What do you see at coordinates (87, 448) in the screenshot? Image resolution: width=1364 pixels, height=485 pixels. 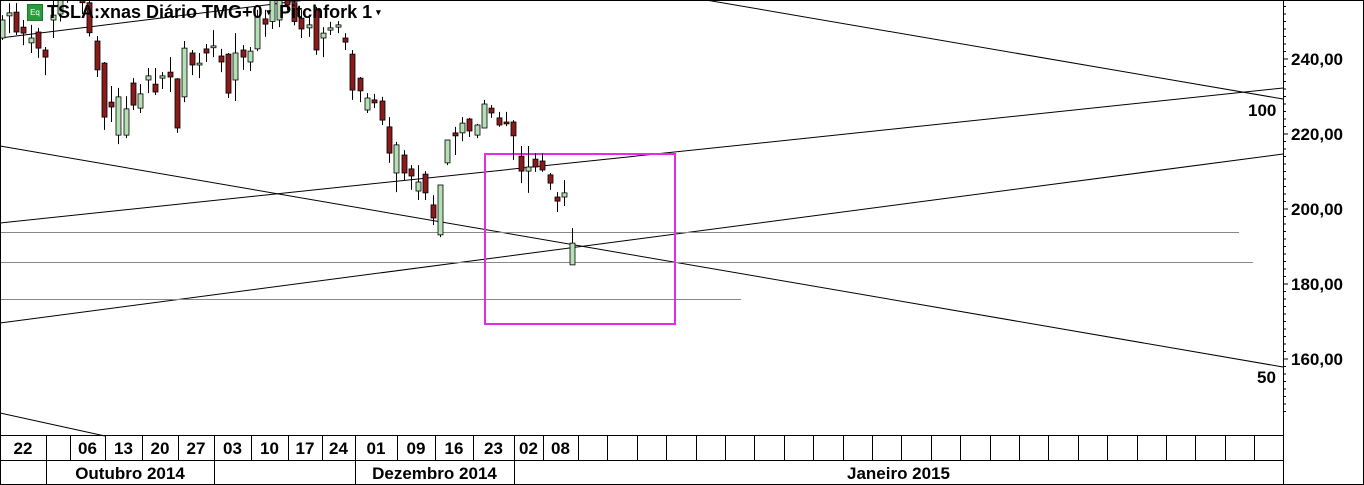 I see `date-day-label: 06` at bounding box center [87, 448].